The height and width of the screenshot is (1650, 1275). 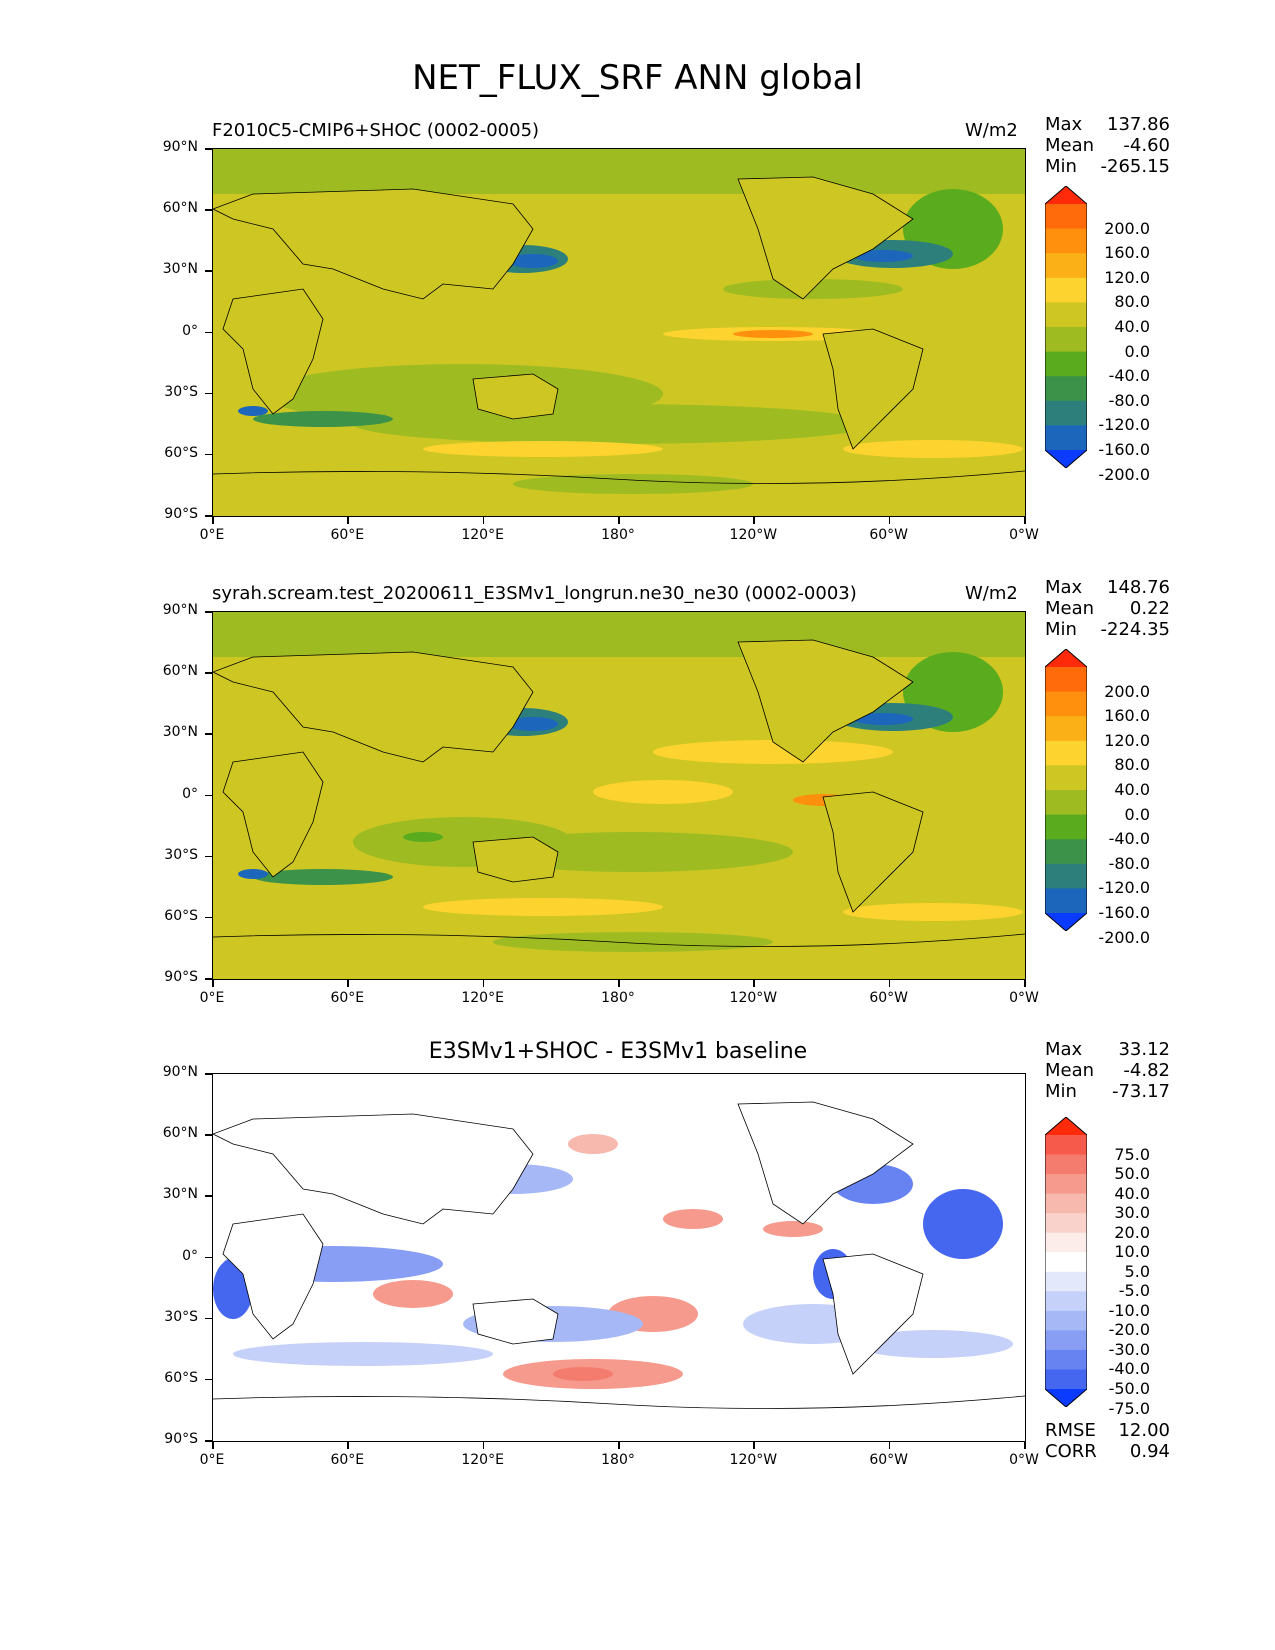 What do you see at coordinates (1107, 608) in the screenshot?
I see `panel-reference-stats: Max 148.76 Mean 0.22 Min -224.35` at bounding box center [1107, 608].